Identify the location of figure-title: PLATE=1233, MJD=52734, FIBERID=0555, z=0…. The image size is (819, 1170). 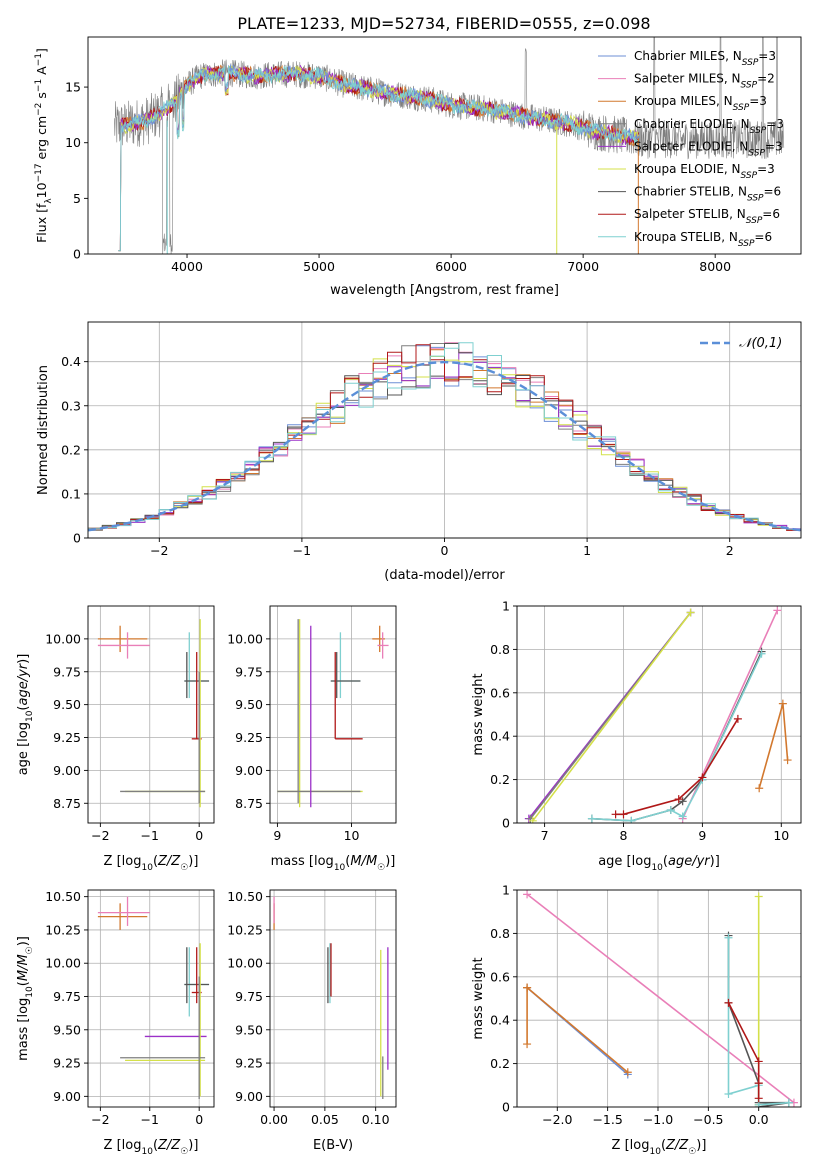
(443, 23).